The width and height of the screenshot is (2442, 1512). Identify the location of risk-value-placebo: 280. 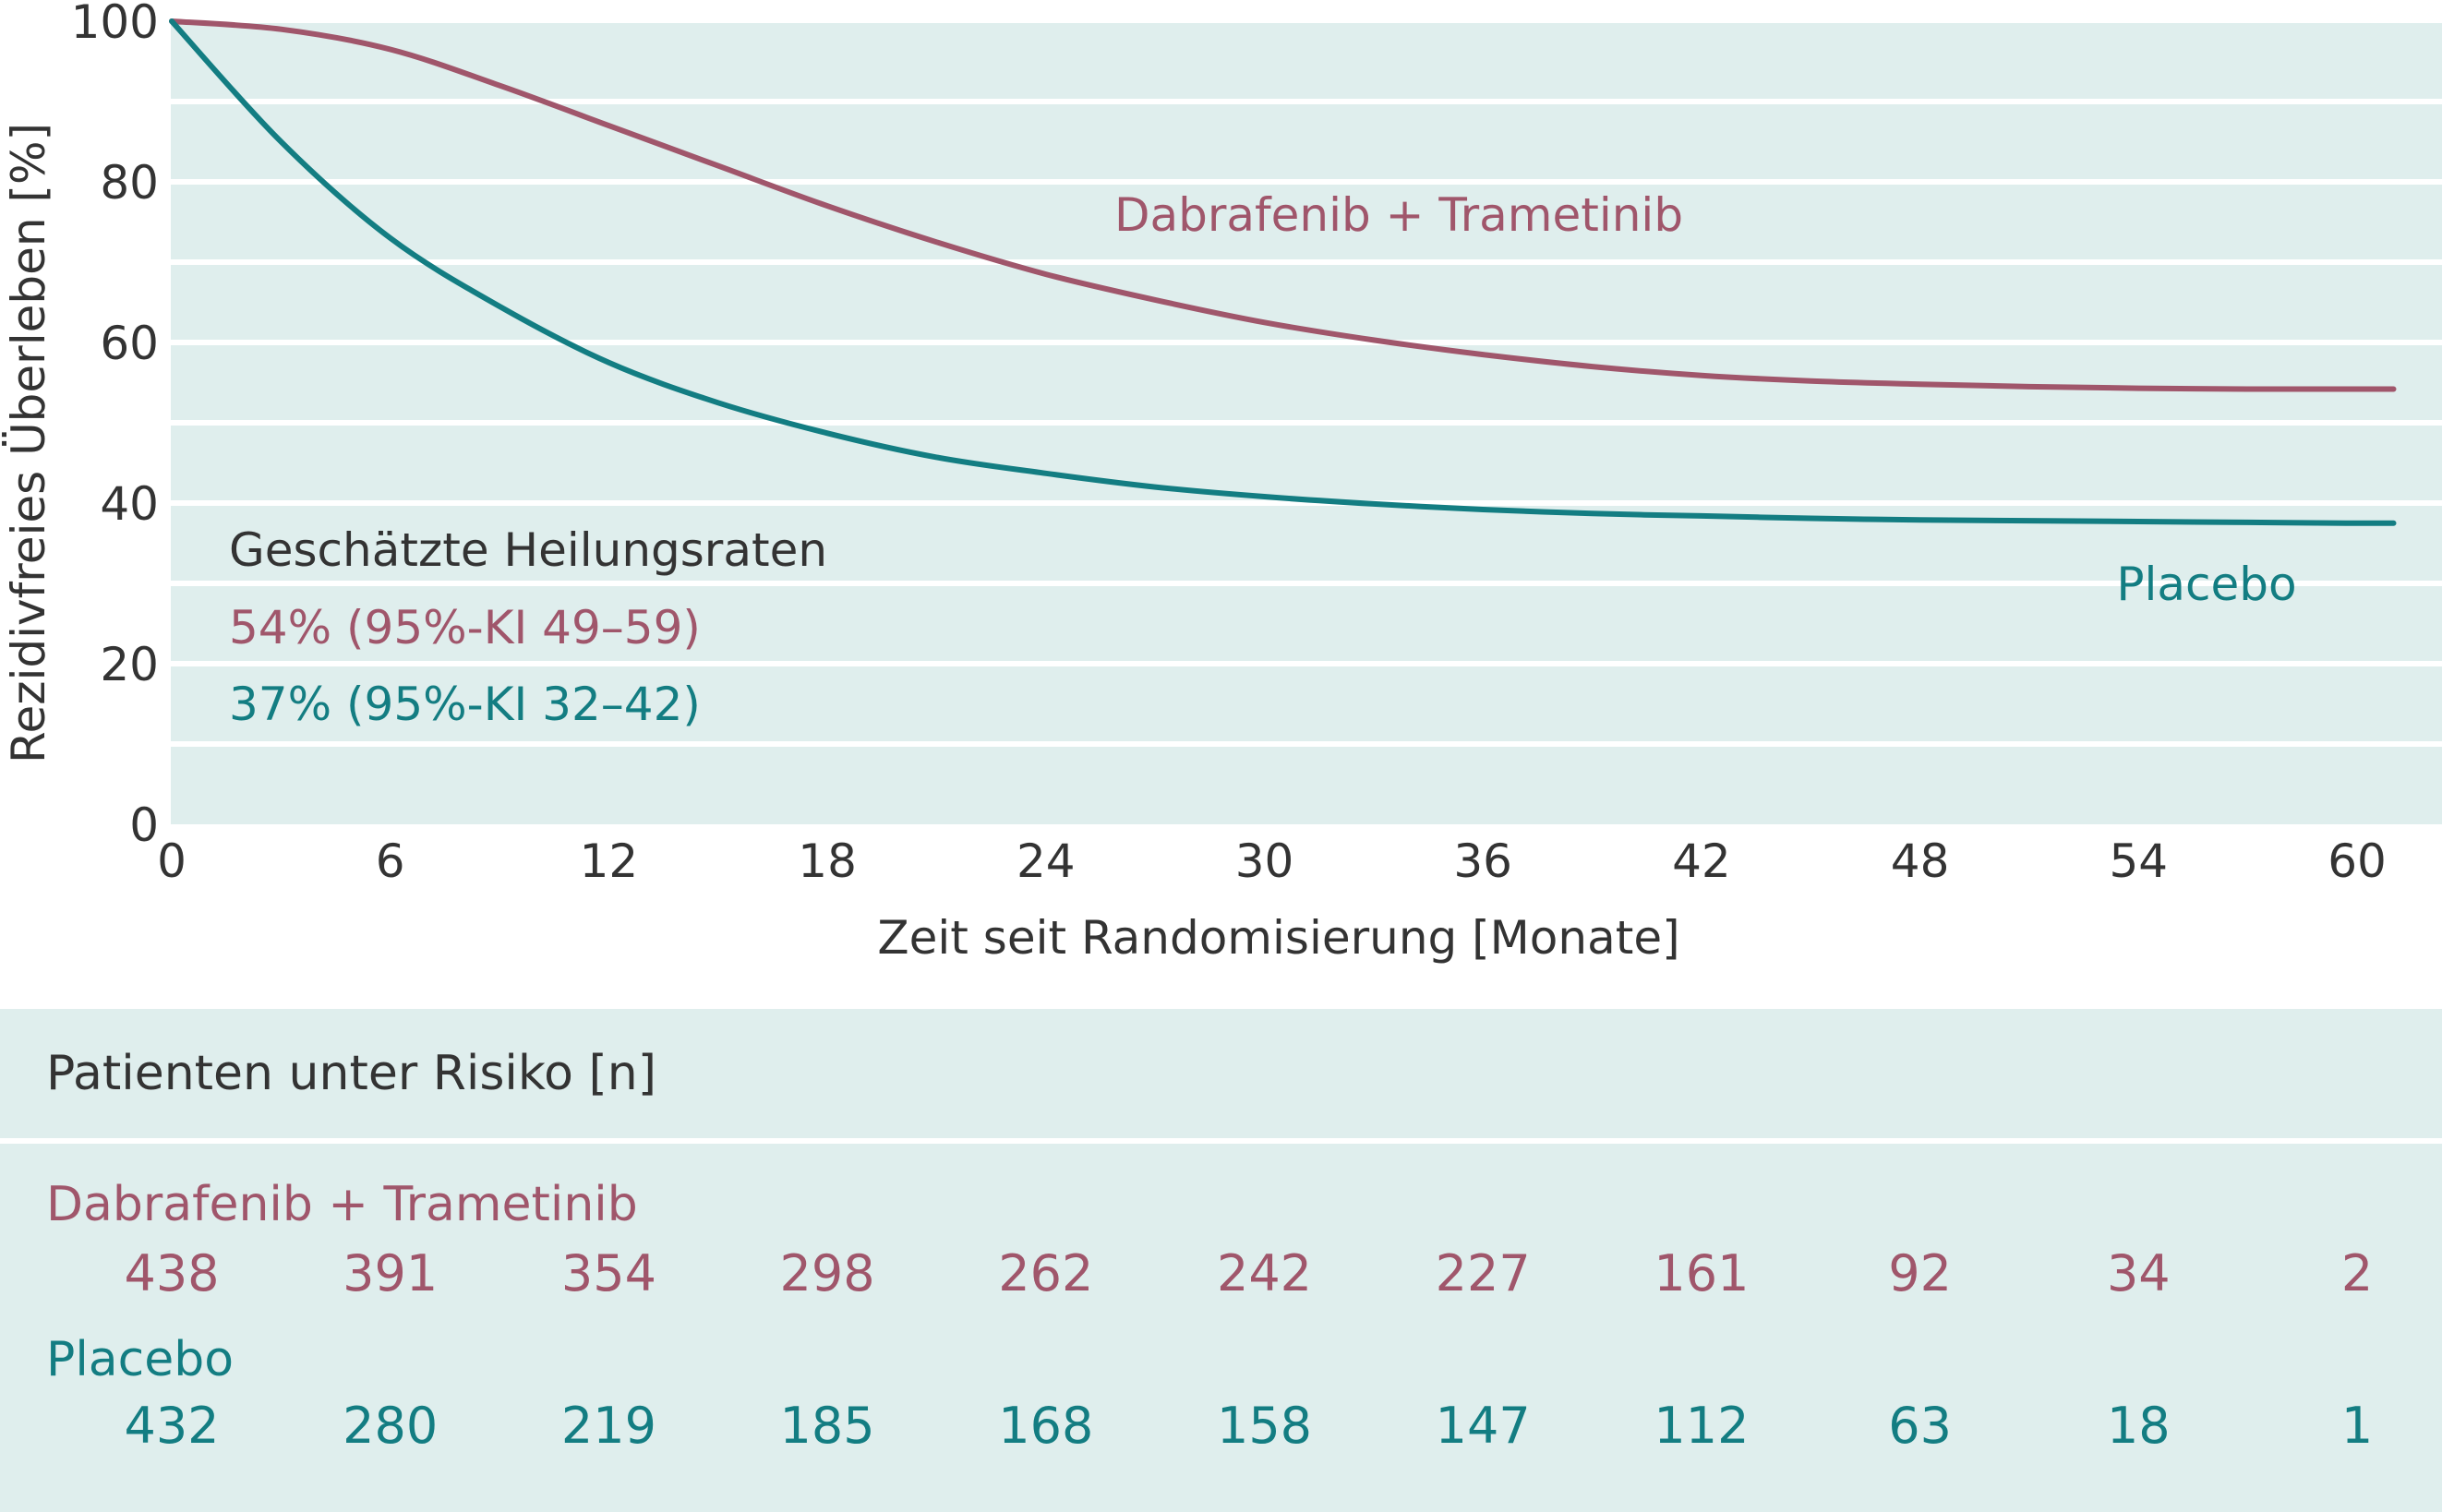
(391, 1426).